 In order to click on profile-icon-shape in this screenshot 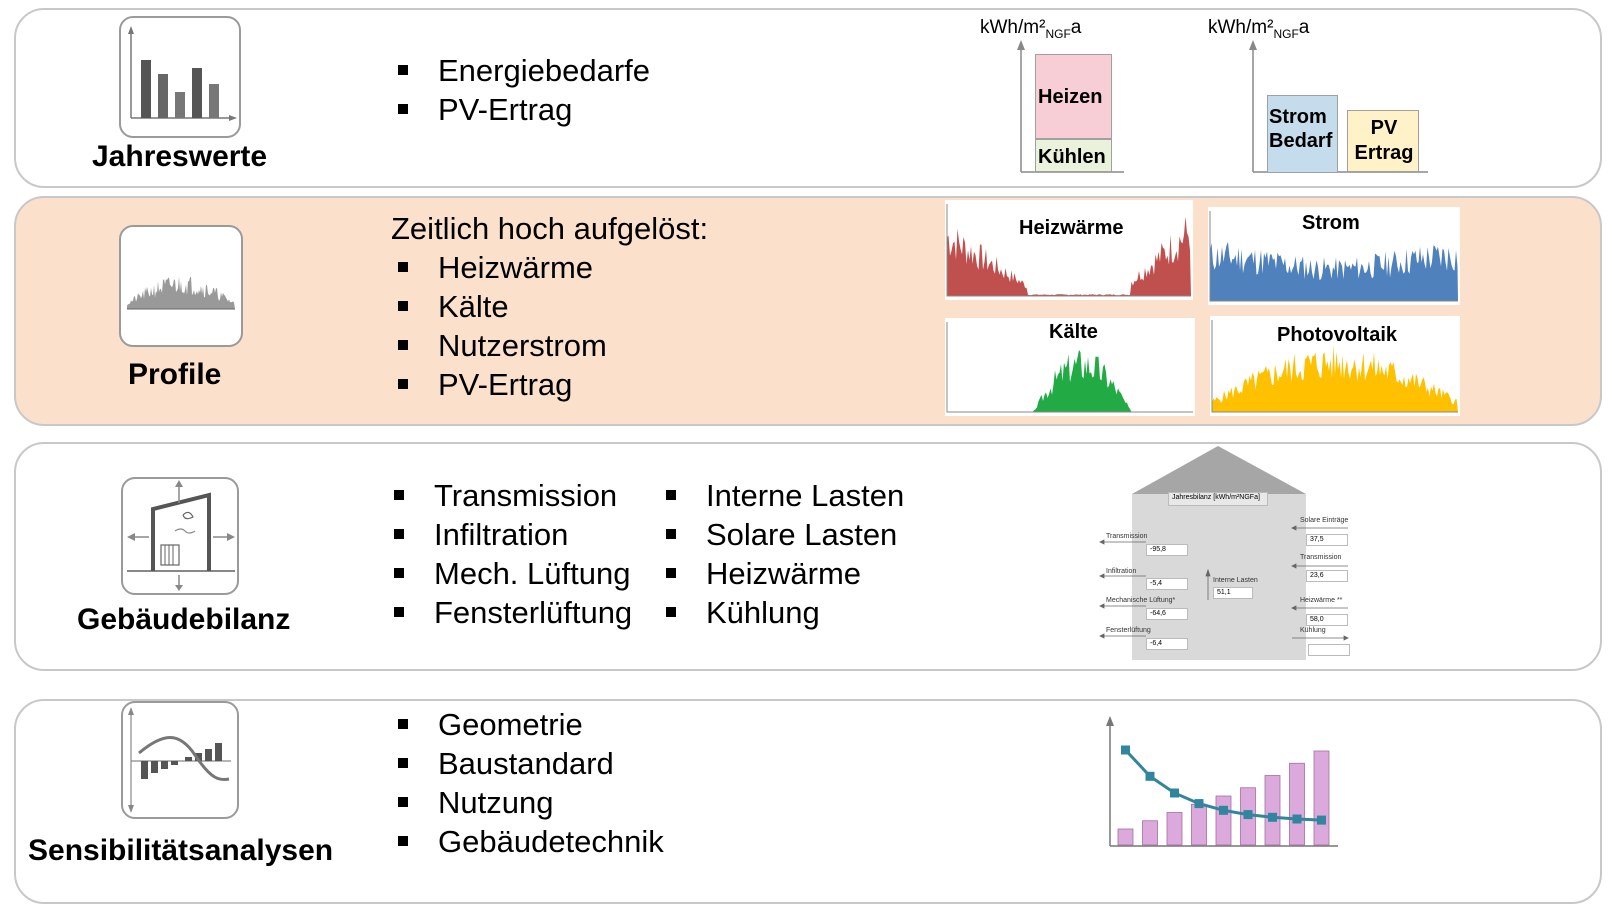, I will do `click(181, 292)`.